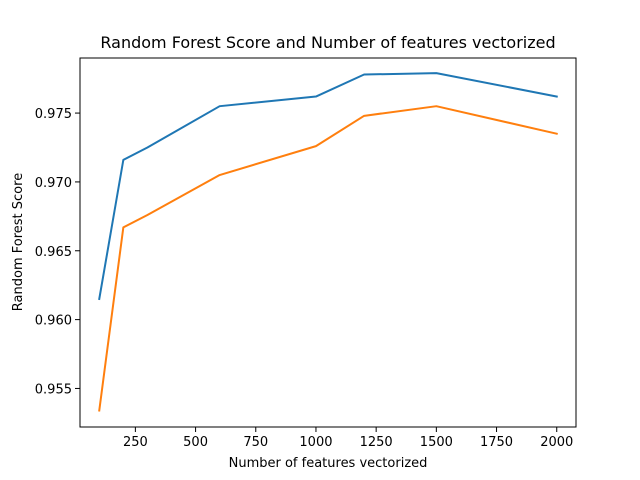 This screenshot has height=480, width=640. I want to click on x-tick-label: 500, so click(195, 442).